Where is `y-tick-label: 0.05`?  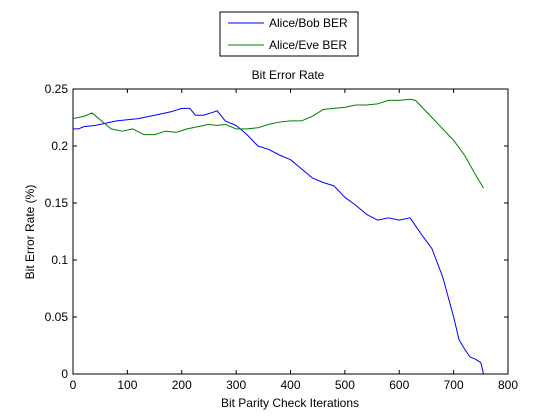
y-tick-label: 0.05 is located at coordinates (57, 317).